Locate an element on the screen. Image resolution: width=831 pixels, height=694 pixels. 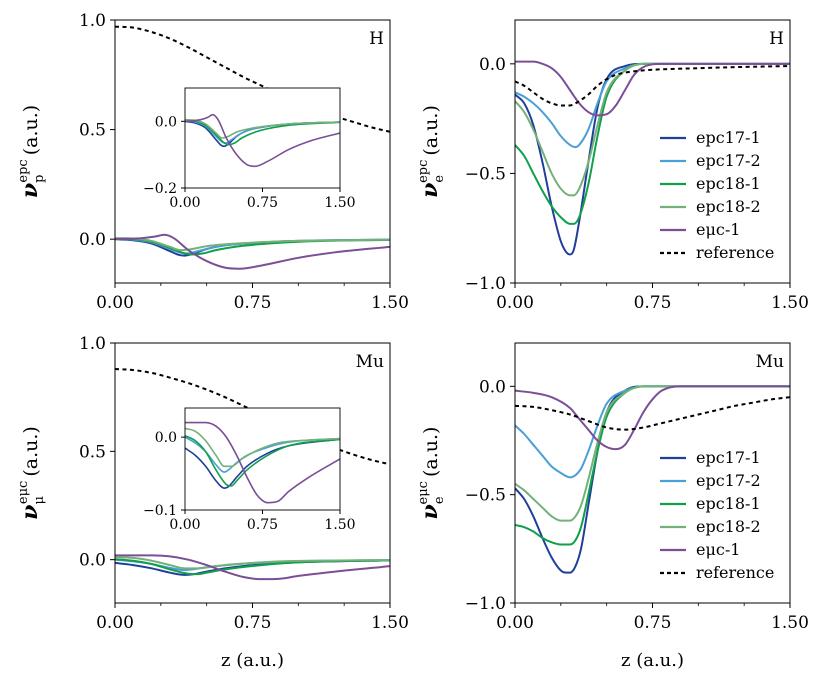
inset-tl-series is located at coordinates (262, 140).